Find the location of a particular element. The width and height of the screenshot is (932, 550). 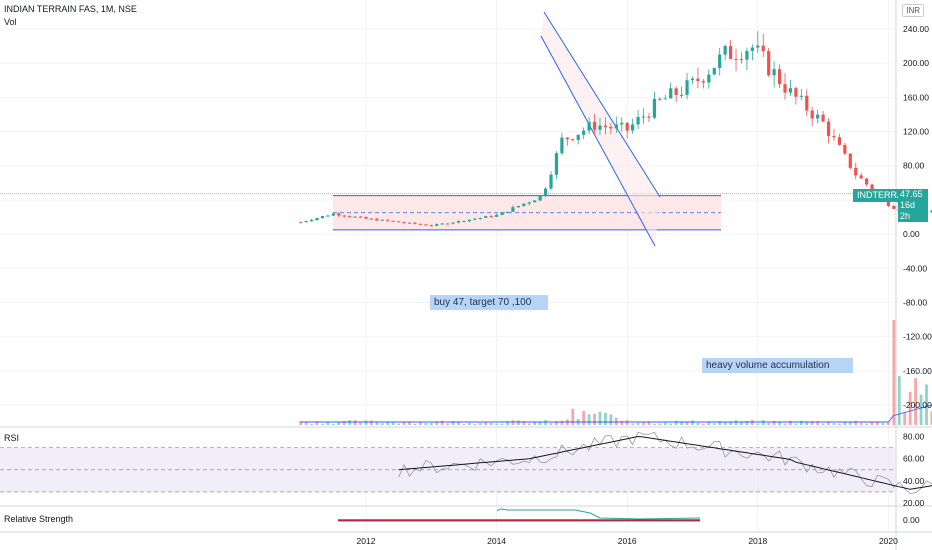

rsi-tick-label: 40.00 is located at coordinates (914, 481).